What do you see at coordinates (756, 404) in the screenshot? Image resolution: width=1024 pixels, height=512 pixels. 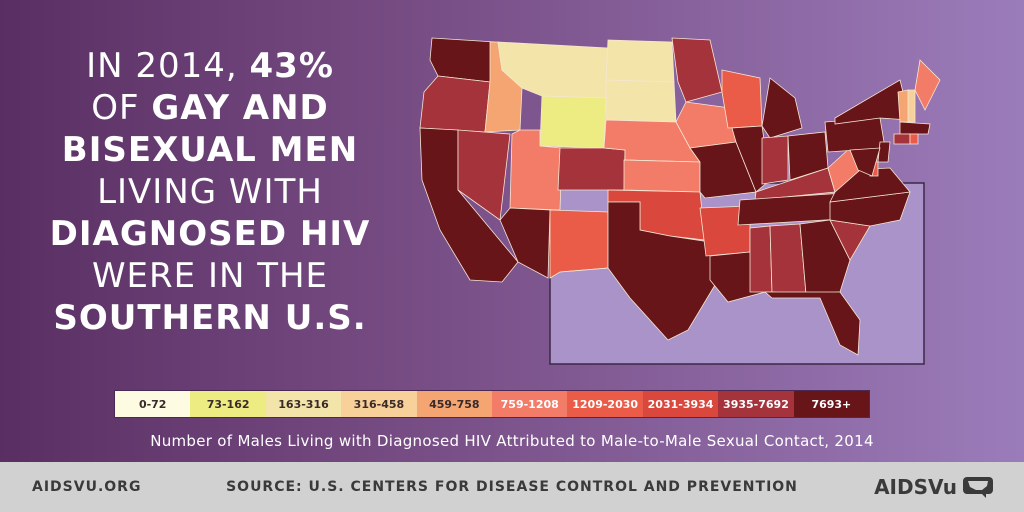 I see `legend-bin: 3935-7692` at bounding box center [756, 404].